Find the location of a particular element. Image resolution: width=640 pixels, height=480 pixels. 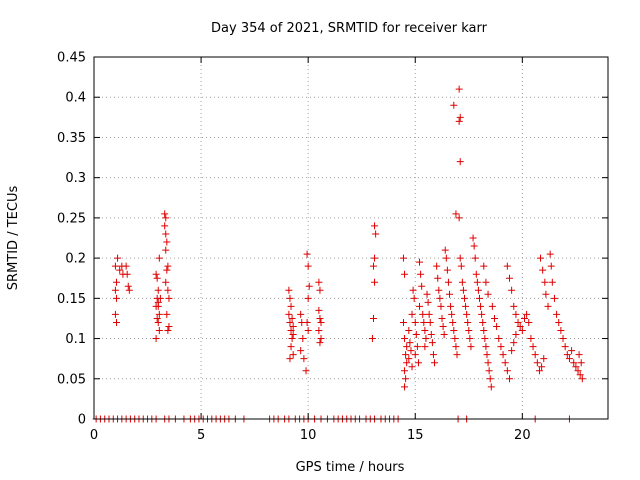

y-tick-label: 0.15 is located at coordinates (71, 299).